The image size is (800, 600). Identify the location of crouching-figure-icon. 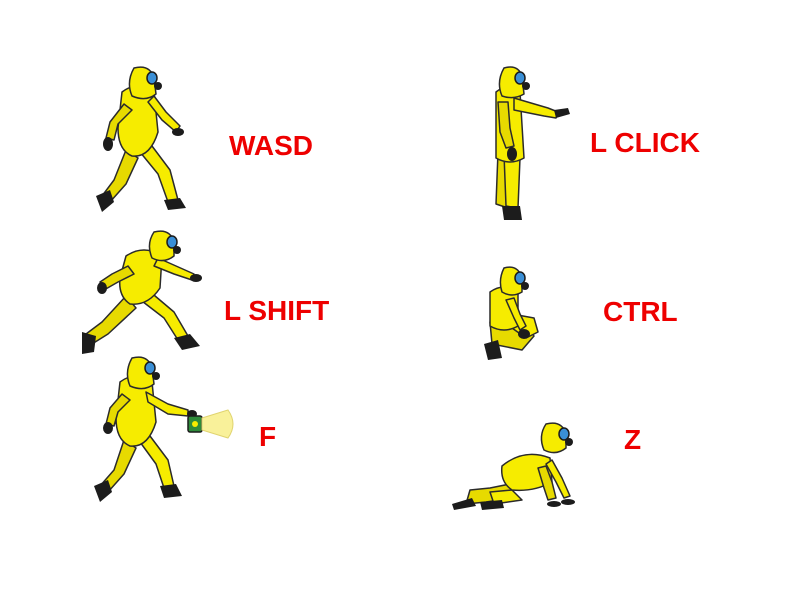
(511, 313).